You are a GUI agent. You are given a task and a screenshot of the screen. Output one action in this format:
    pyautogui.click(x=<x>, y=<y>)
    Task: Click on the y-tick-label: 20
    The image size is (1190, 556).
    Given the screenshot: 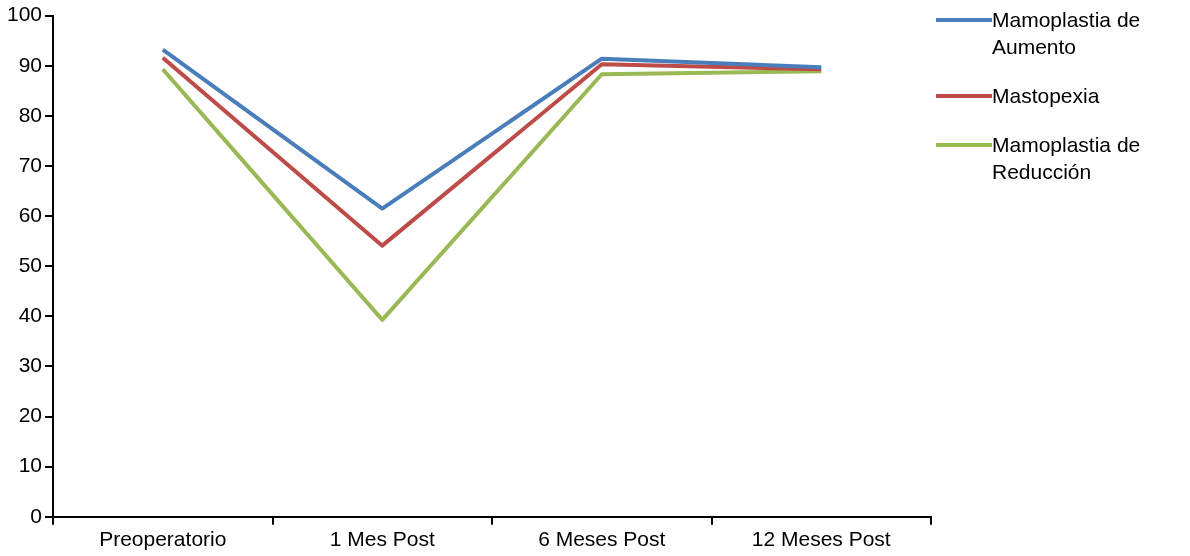 What is the action you would take?
    pyautogui.click(x=30, y=415)
    